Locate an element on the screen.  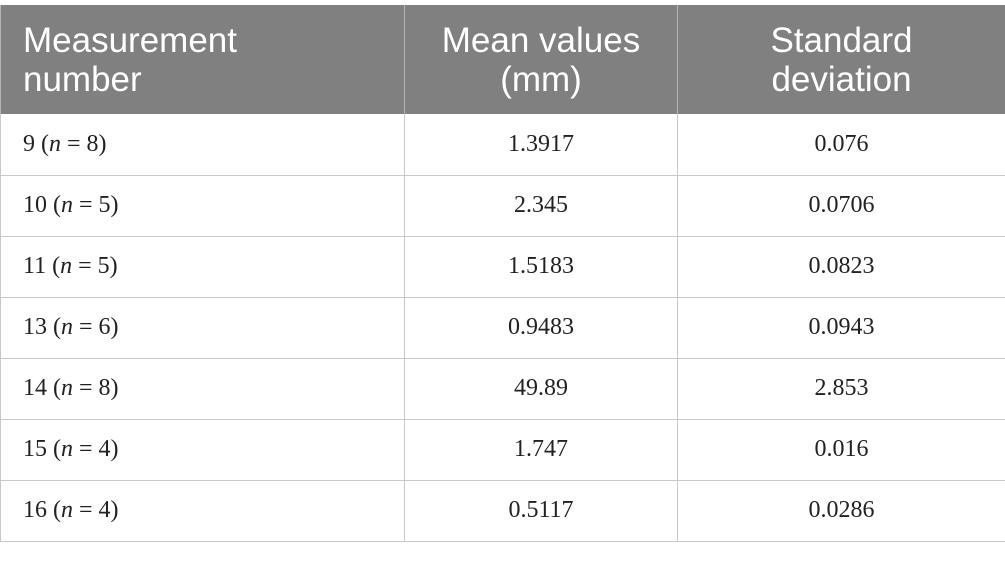
header-mean-values: Mean values (mm) is located at coordinates (541, 59).